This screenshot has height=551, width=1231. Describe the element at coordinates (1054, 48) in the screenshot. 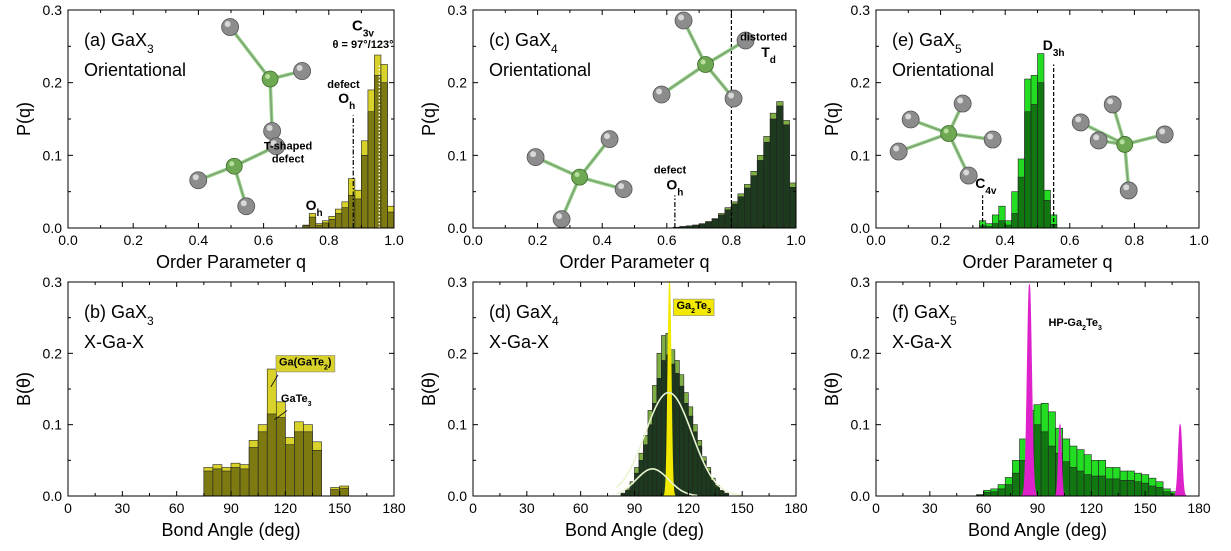

I see `annotation-0: D3h` at that location.